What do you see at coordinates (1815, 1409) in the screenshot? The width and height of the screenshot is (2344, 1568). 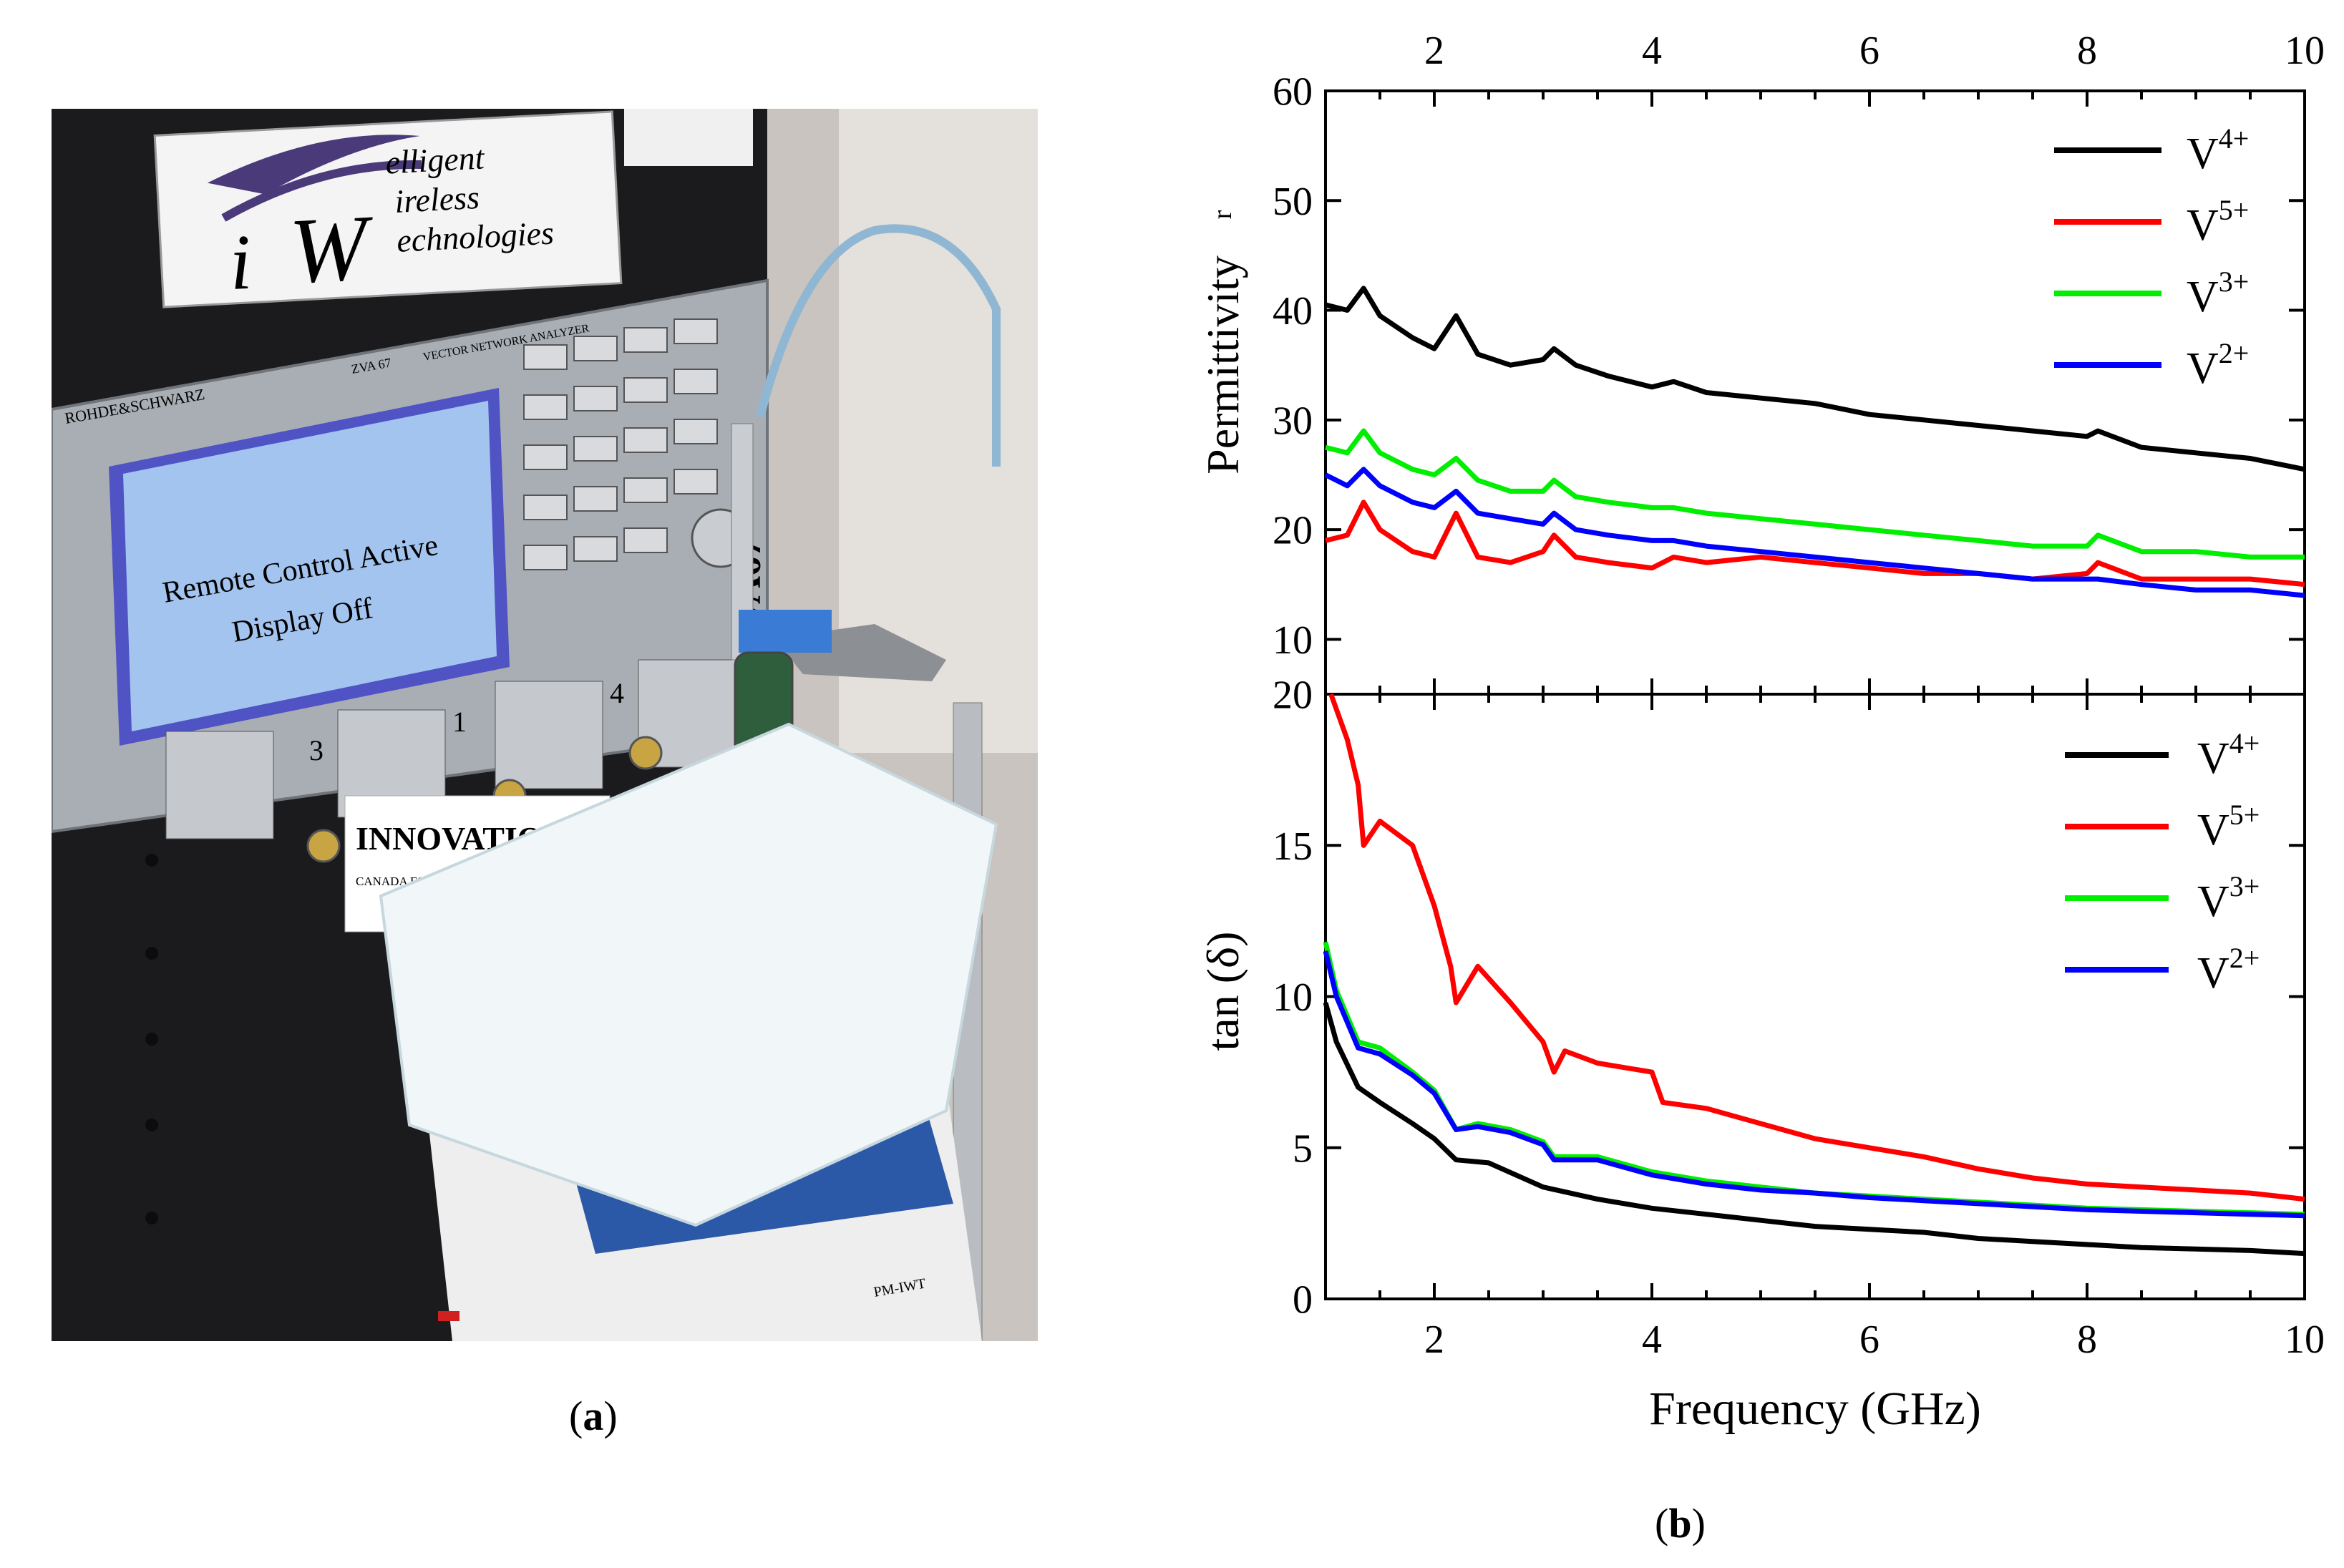 I see `x-axis-label: Frequency (GHz)` at bounding box center [1815, 1409].